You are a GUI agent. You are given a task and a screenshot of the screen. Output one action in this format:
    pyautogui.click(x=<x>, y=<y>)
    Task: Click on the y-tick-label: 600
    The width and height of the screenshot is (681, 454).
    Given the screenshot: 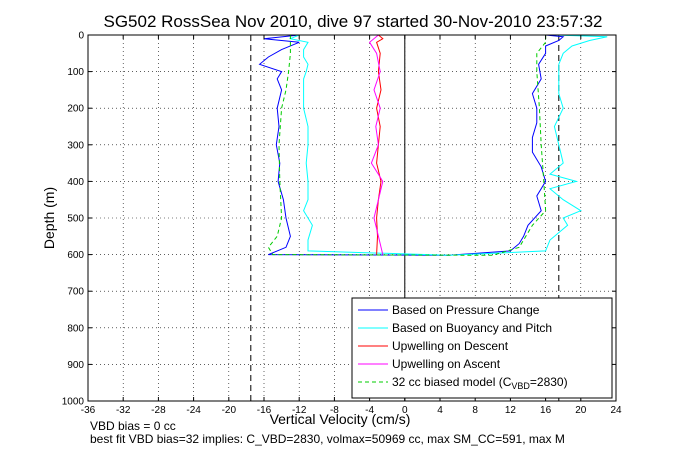 What is the action you would take?
    pyautogui.click(x=75, y=255)
    